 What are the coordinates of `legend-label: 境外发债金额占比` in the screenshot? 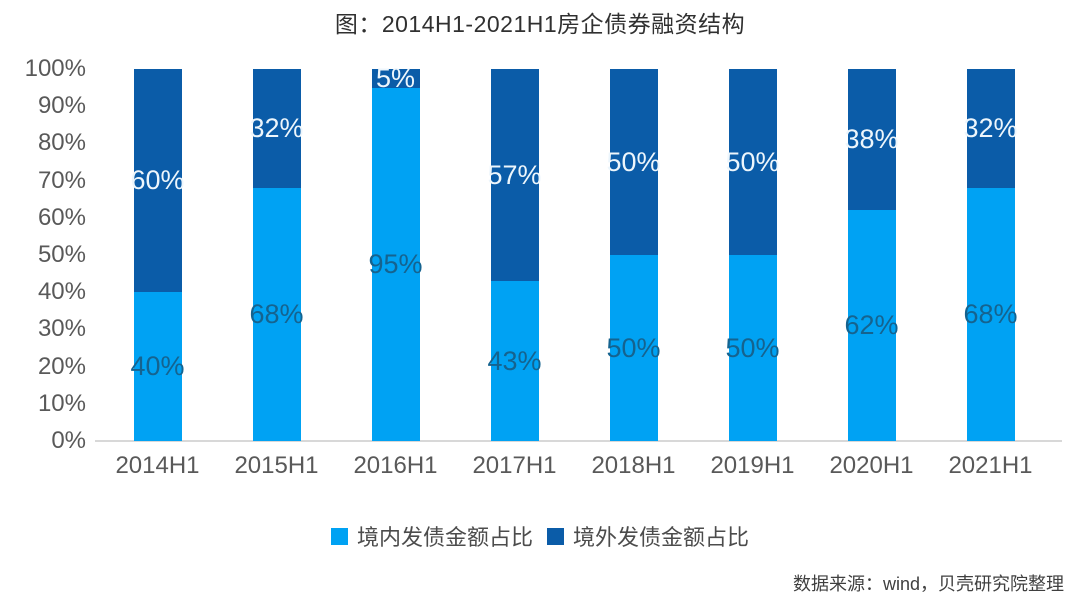 It's located at (661, 537).